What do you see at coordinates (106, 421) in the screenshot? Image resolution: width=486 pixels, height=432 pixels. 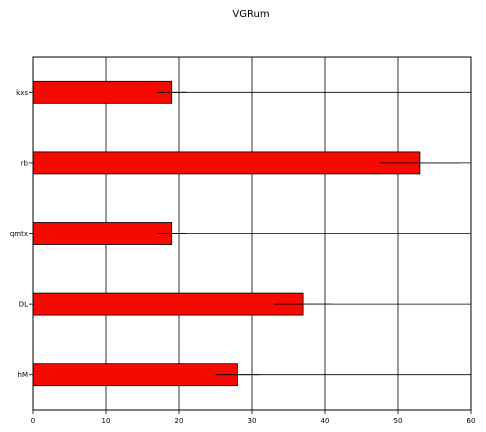 I see `x-tick-label: 10` at bounding box center [106, 421].